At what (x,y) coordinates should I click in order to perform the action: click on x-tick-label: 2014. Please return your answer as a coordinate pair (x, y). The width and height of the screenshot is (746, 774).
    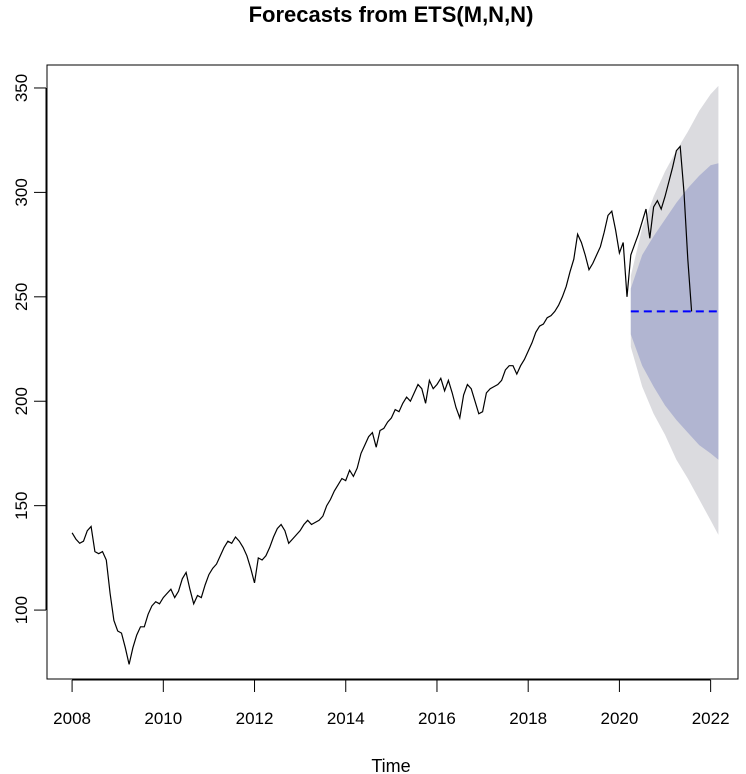
    Looking at the image, I should click on (346, 718).